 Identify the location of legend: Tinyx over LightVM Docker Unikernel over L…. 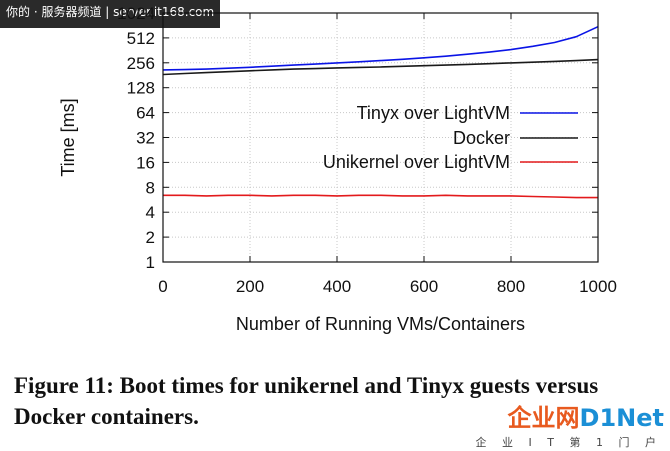
(450, 137).